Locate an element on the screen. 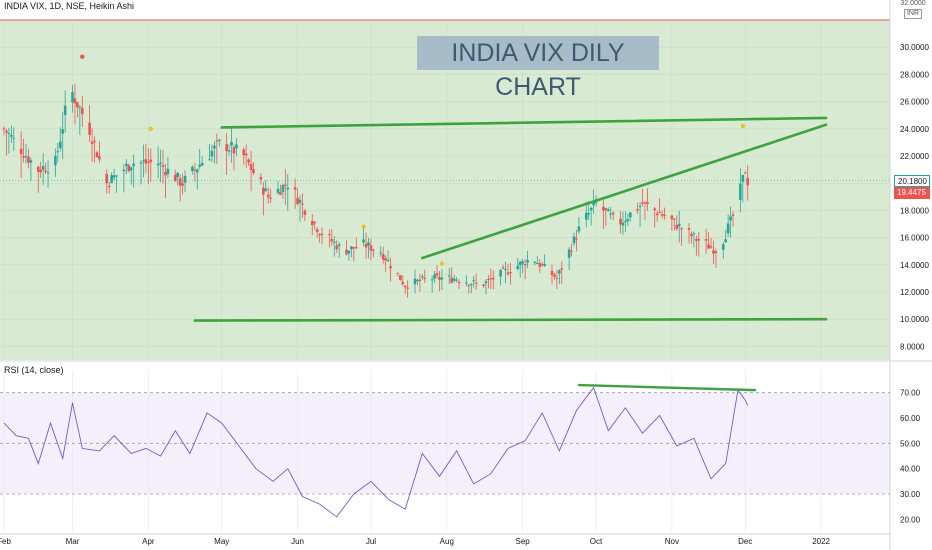  y-tick-label: 14.0000 is located at coordinates (914, 265).